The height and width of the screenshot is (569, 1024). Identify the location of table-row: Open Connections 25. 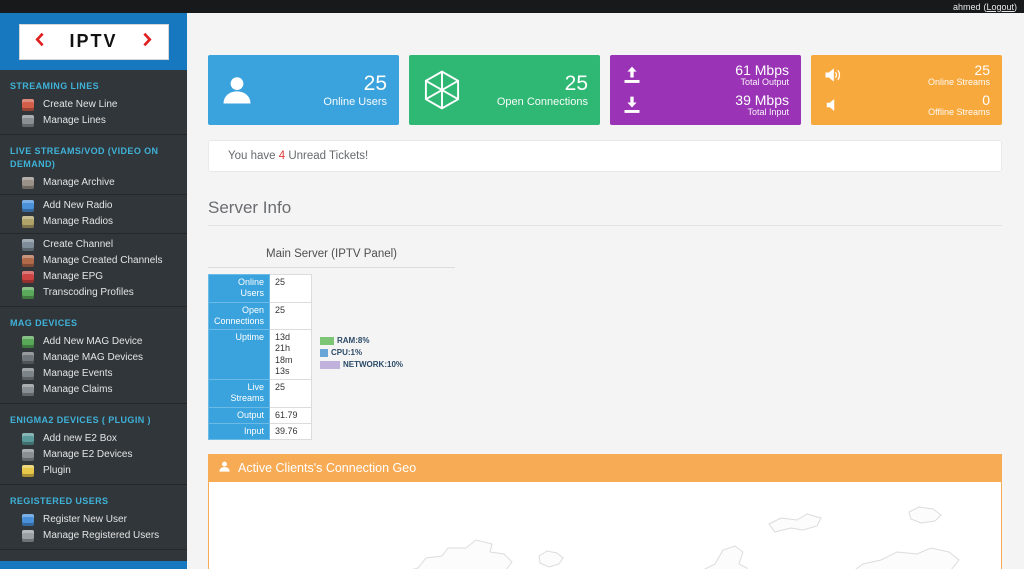
(260, 315).